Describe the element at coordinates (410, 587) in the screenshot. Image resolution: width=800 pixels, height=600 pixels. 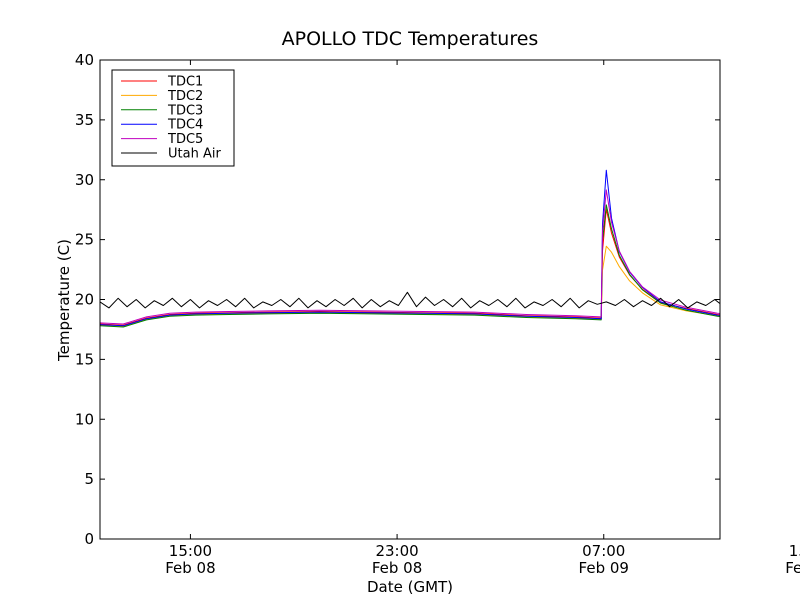
I see `x-axis-label: Date (GMT)` at that location.